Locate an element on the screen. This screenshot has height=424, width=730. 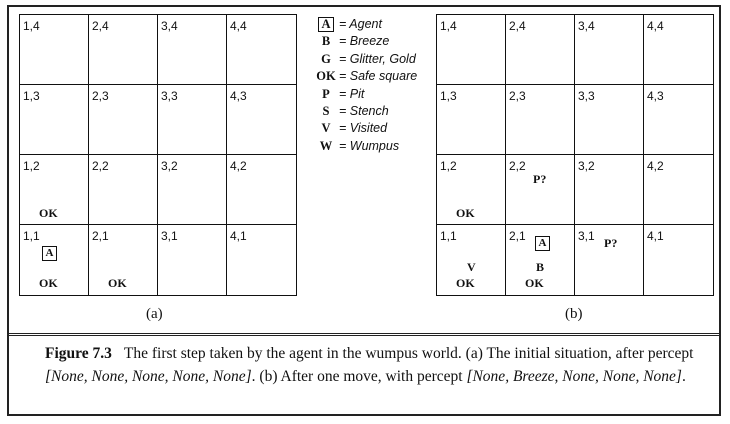
legend-symbol-text: S is located at coordinates (326, 110).